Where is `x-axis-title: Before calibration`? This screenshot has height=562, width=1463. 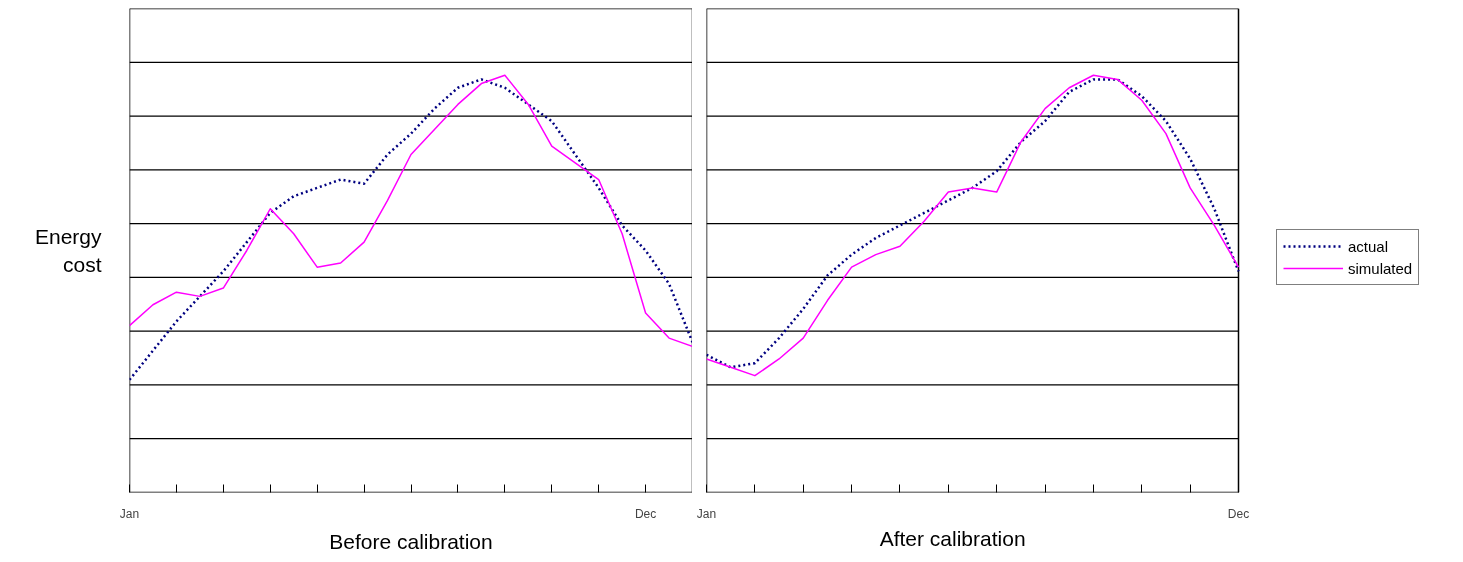
x-axis-title: Before calibration is located at coordinates (411, 541).